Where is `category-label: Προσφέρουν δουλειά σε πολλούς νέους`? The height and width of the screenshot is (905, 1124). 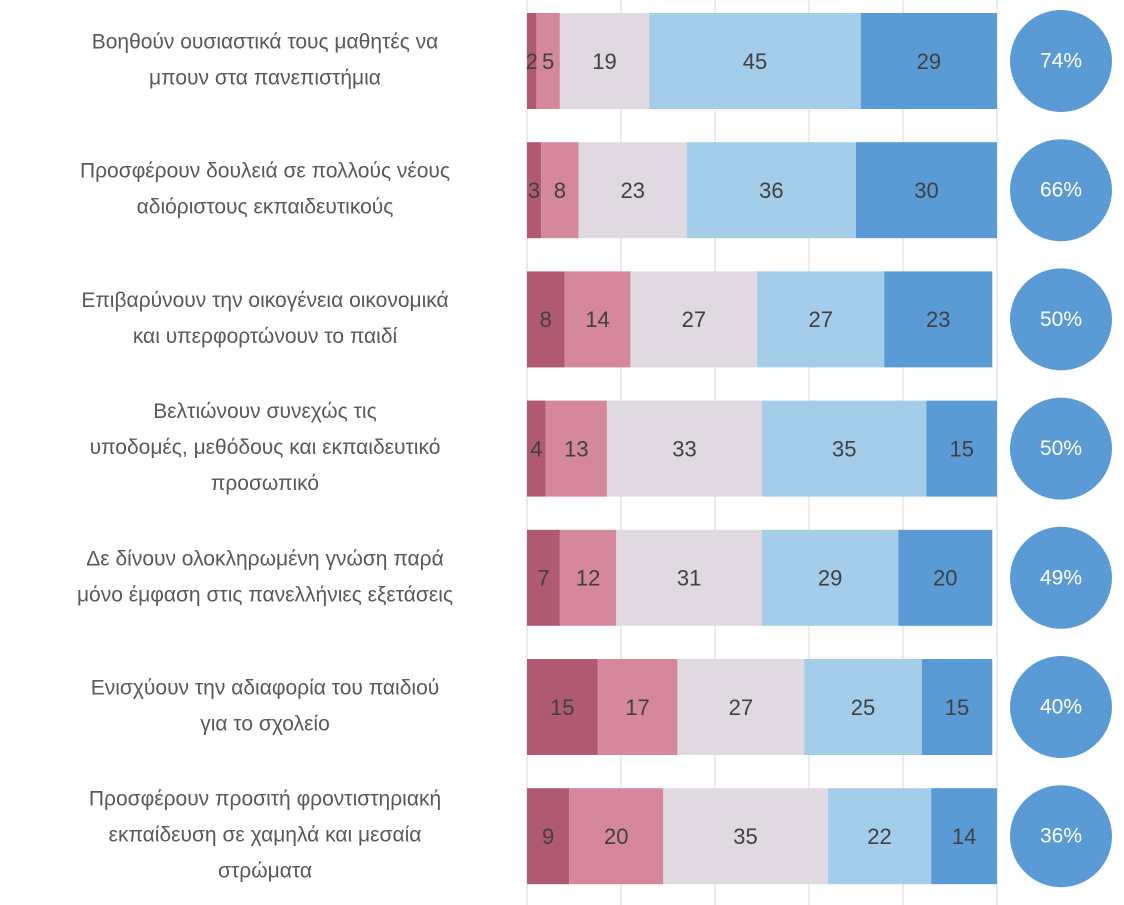 category-label: Προσφέρουν δουλειά σε πολλούς νέους is located at coordinates (265, 171).